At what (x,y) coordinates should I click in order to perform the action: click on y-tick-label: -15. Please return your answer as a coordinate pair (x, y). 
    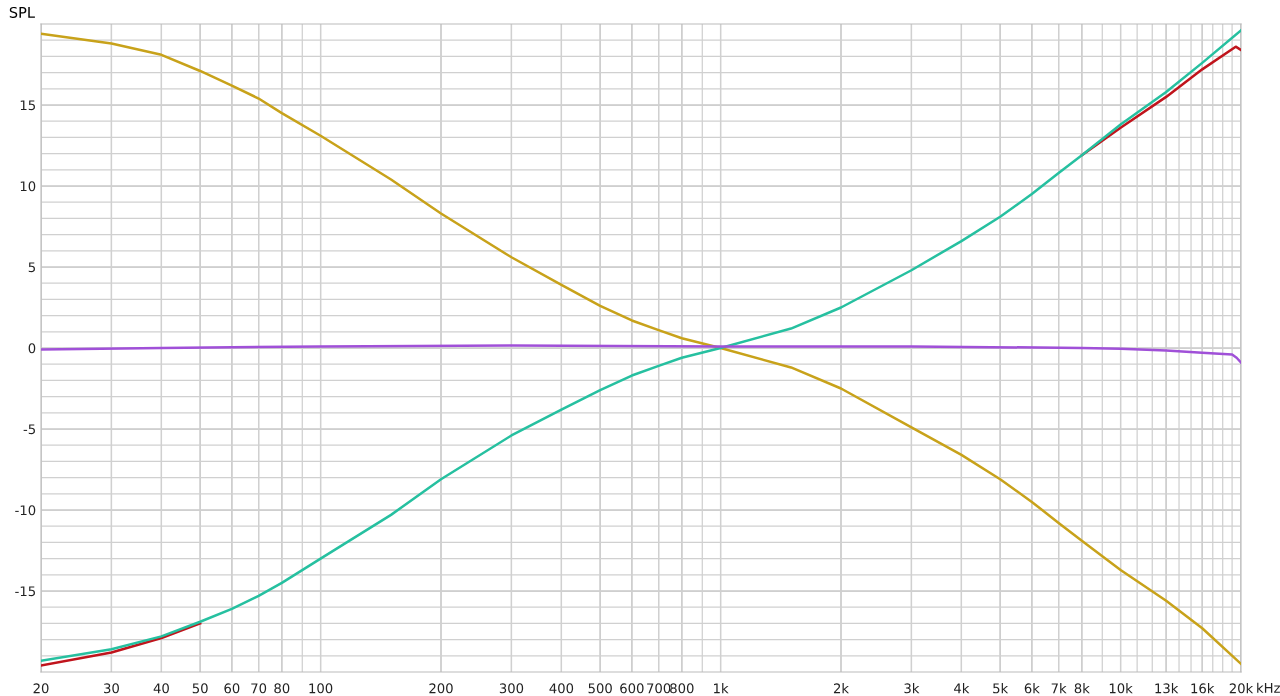
    Looking at the image, I should click on (25, 591).